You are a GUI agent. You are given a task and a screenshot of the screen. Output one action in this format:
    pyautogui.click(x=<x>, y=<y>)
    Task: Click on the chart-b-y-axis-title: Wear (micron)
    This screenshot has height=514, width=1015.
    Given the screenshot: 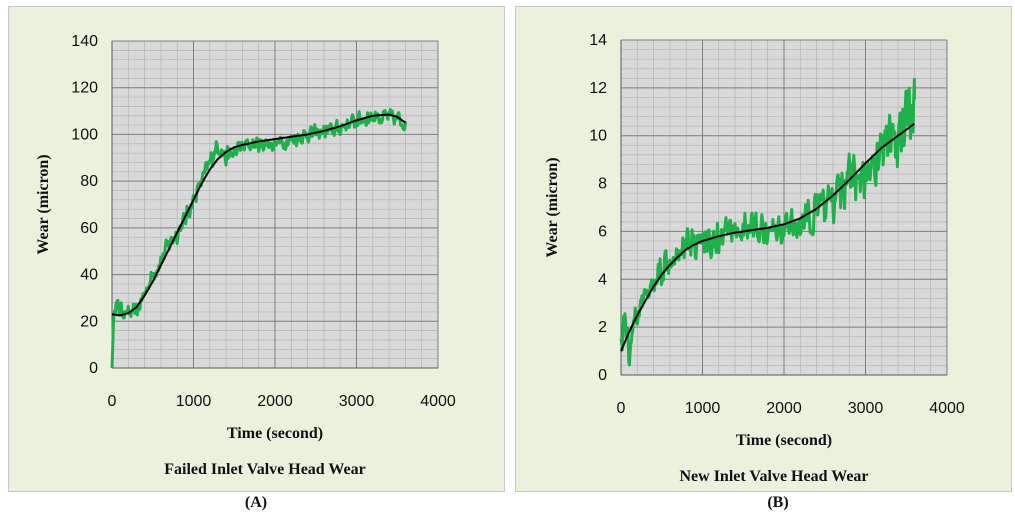 What is the action you would take?
    pyautogui.click(x=552, y=207)
    